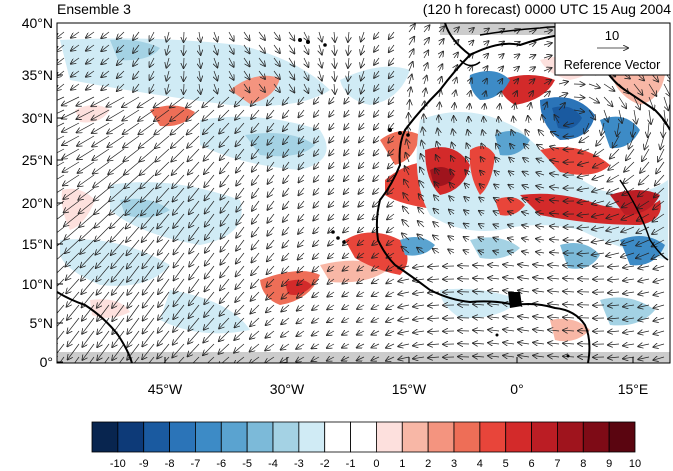  Describe the element at coordinates (506, 464) in the screenshot. I see `colorbar-tick-label: 5` at that location.